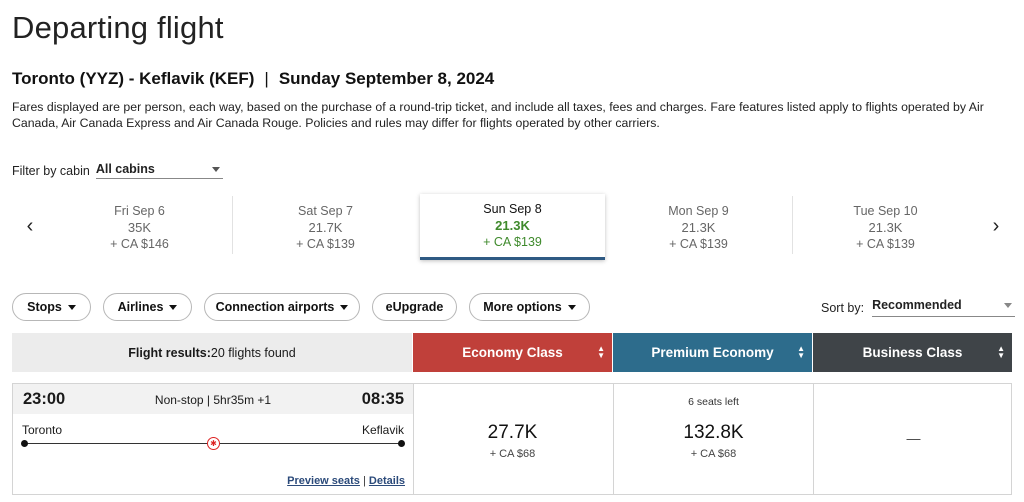 The height and width of the screenshot is (502, 1024). I want to click on date-day: Sun Sep 8, so click(512, 209).